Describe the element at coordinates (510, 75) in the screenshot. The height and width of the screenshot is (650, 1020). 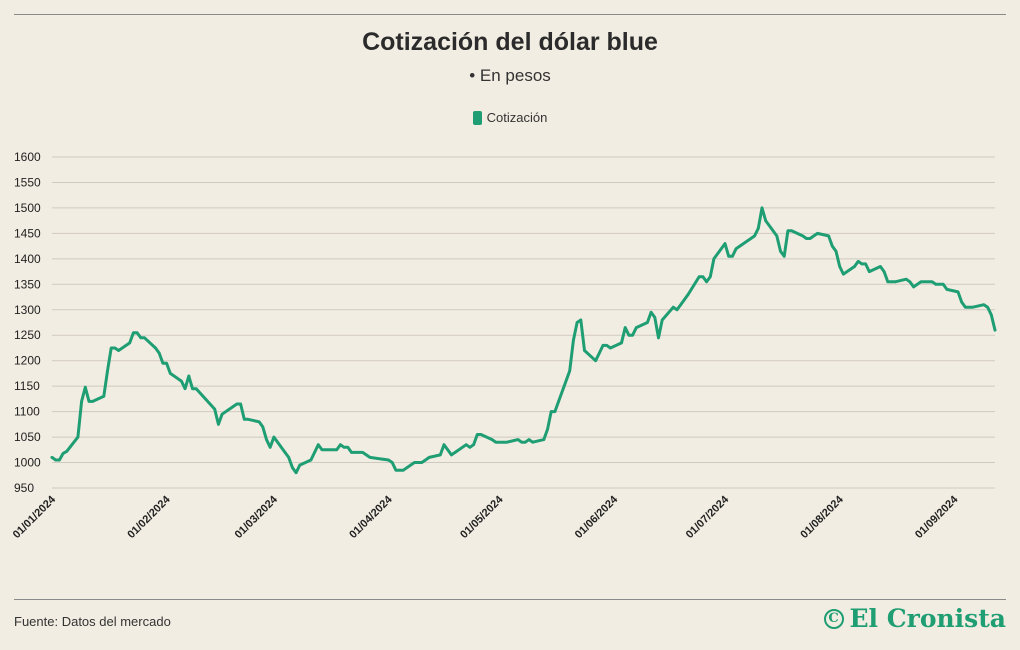
I see `chart-subtitle: • En pesos` at that location.